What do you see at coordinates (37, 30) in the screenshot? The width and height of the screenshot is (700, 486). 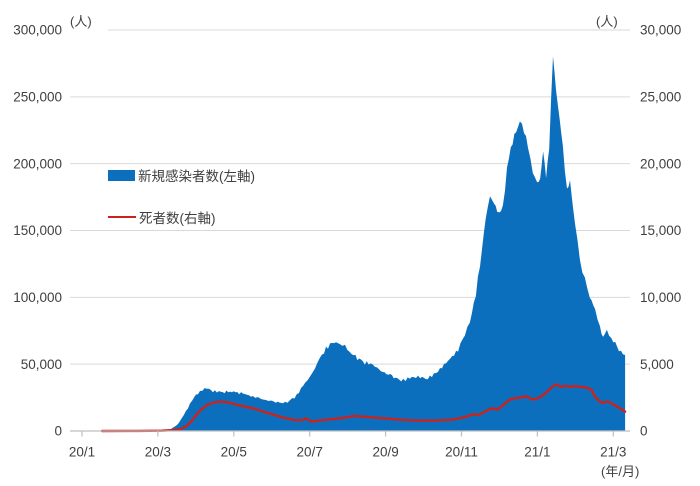 I see `left-axis-tick-label: 300,000` at bounding box center [37, 30].